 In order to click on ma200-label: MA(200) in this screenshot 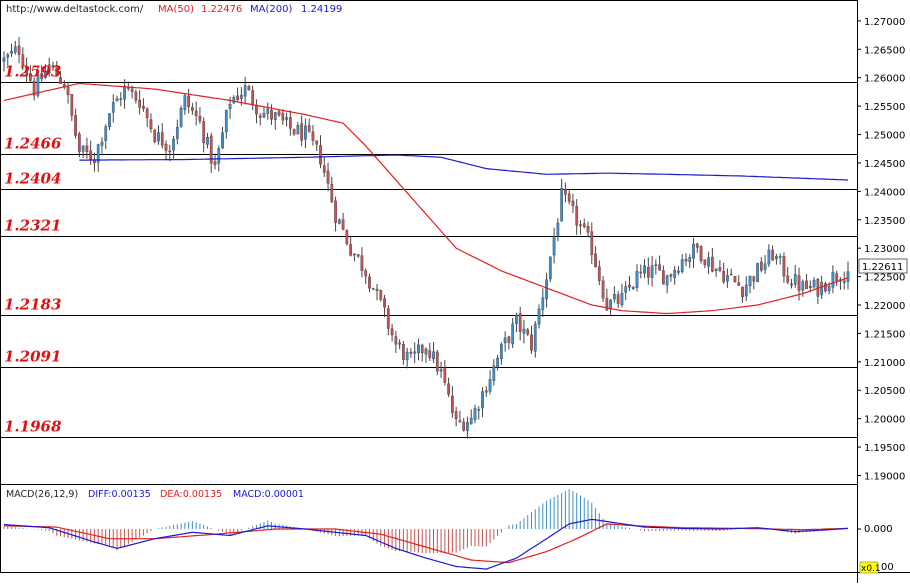, I will do `click(271, 9)`.